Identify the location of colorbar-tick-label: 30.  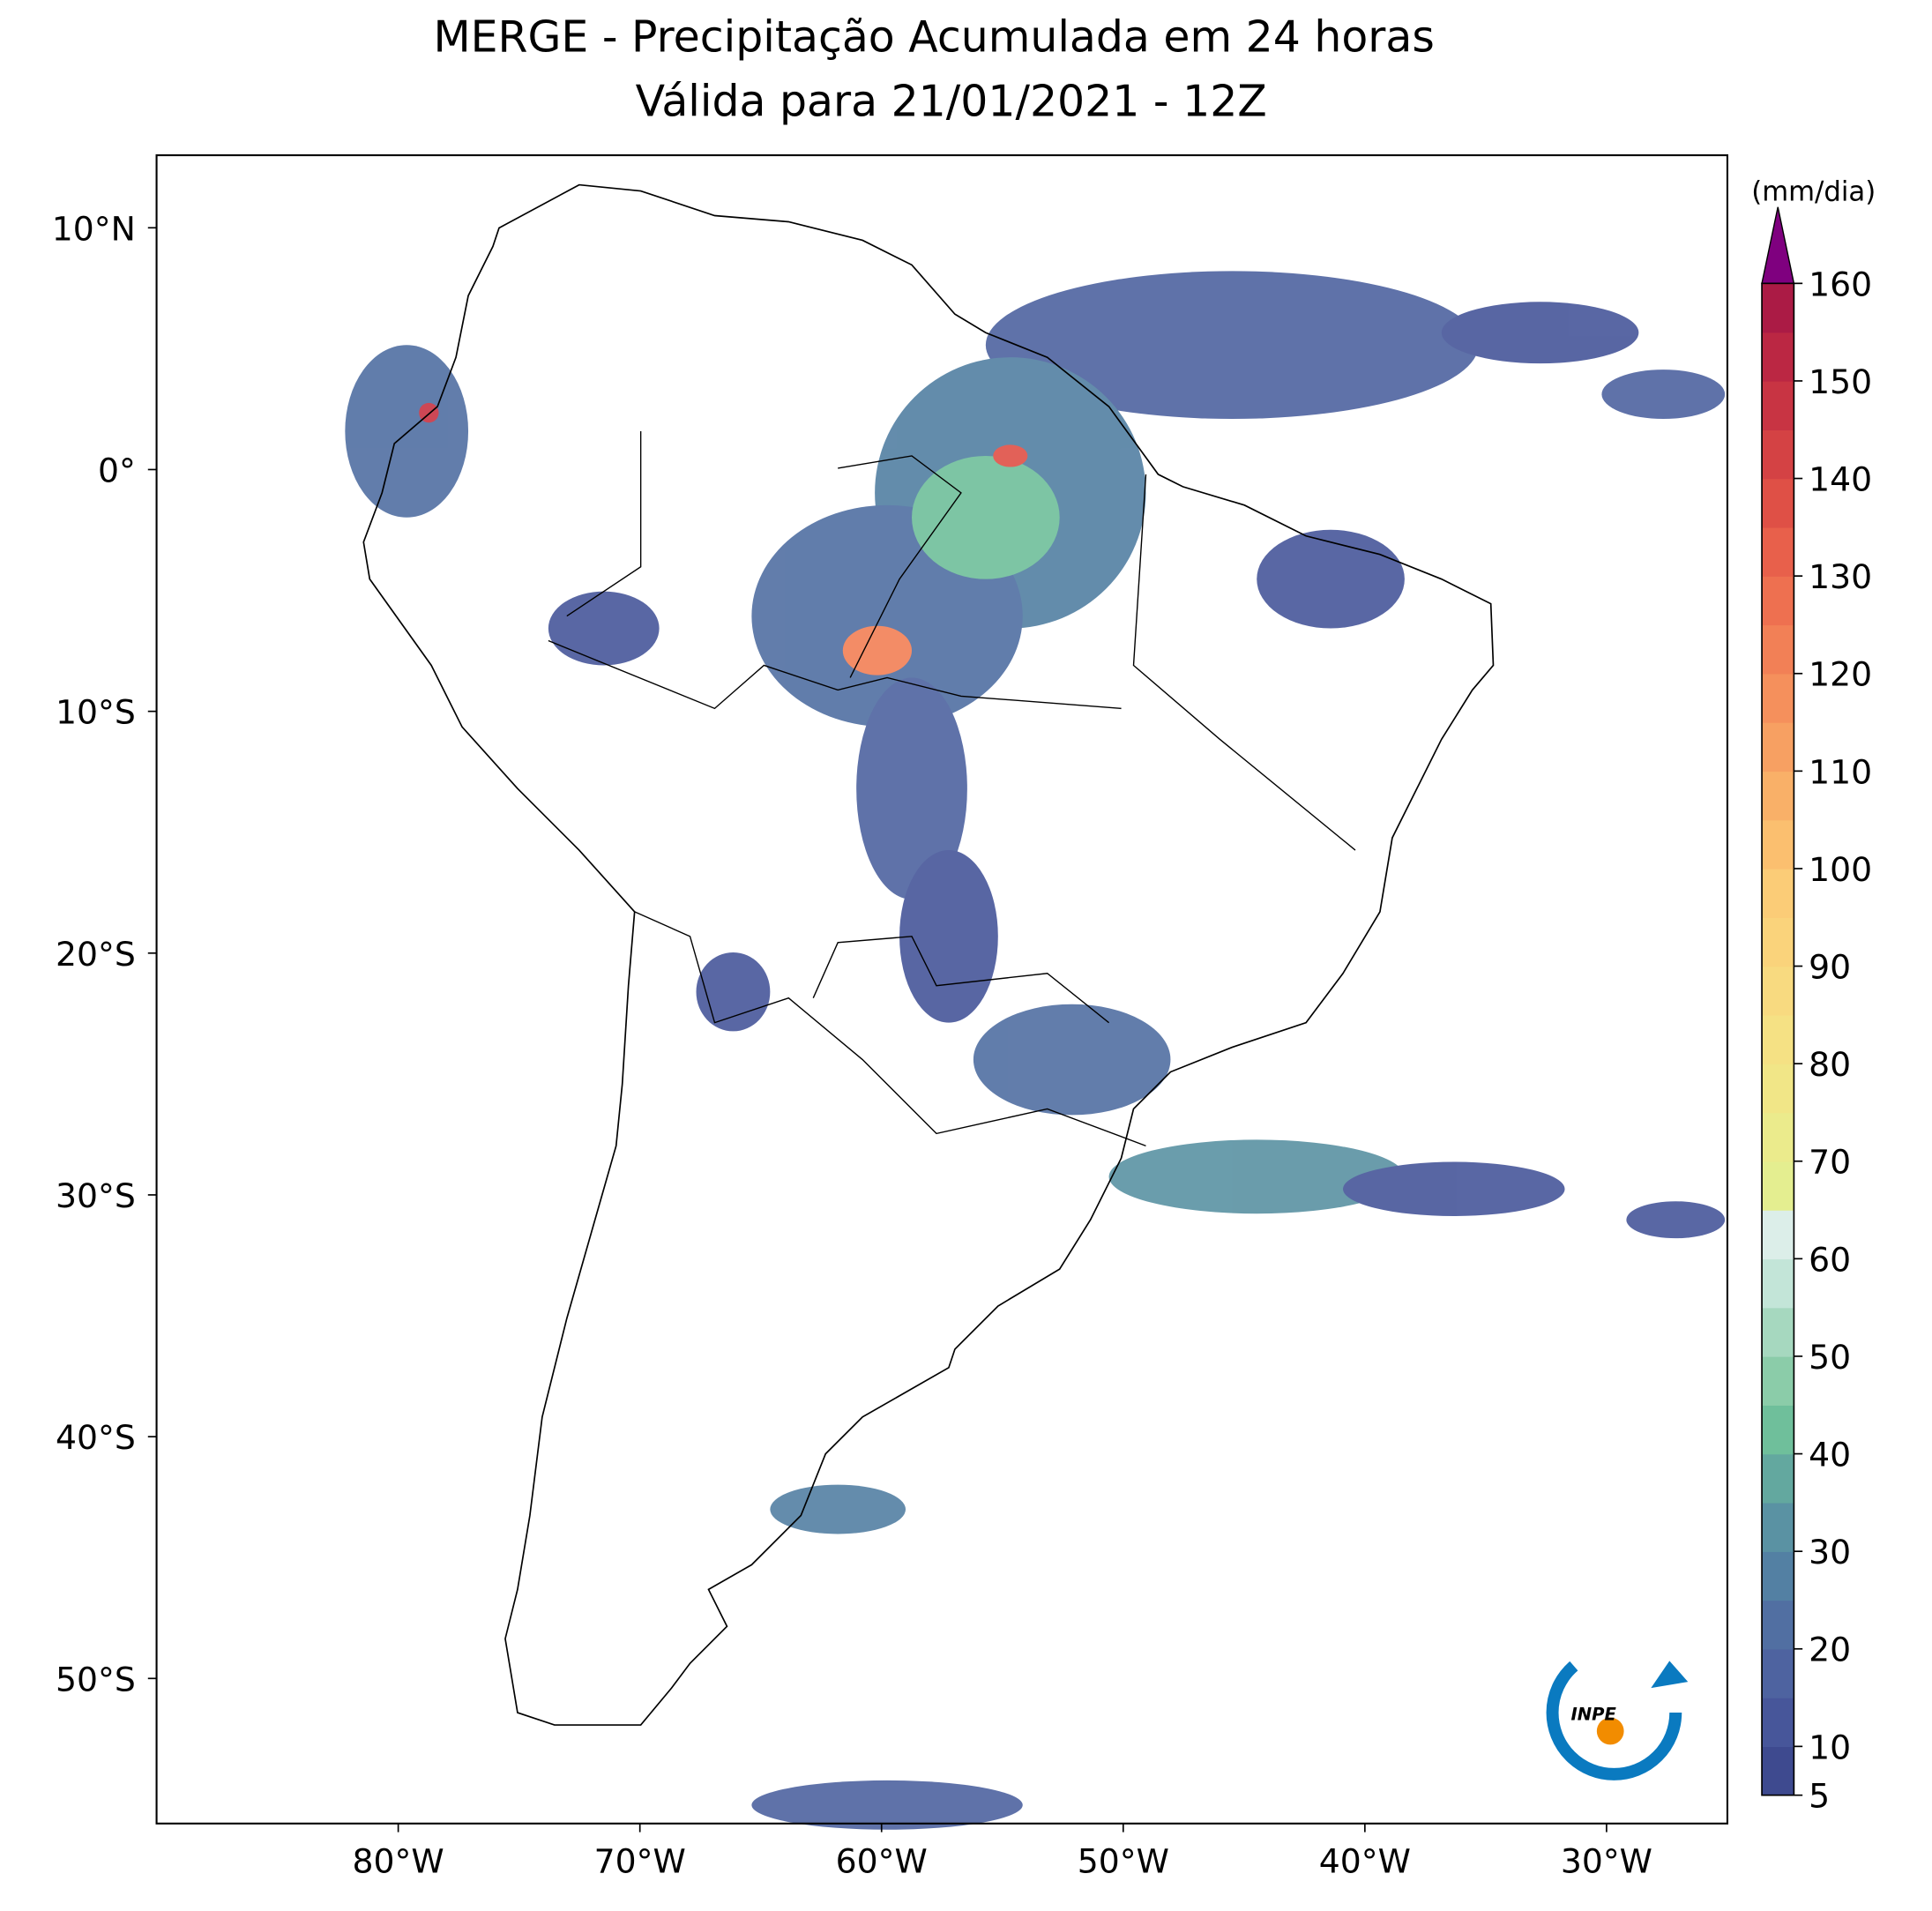
(1830, 1552).